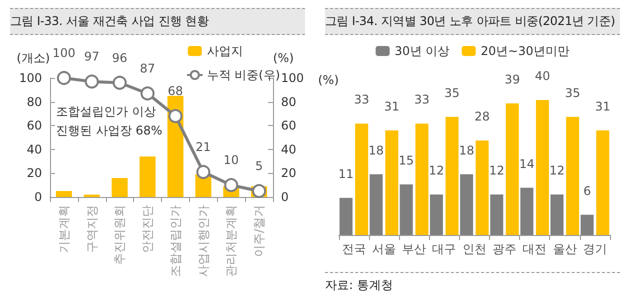 The width and height of the screenshot is (631, 302). I want to click on data-label: 6, so click(587, 191).